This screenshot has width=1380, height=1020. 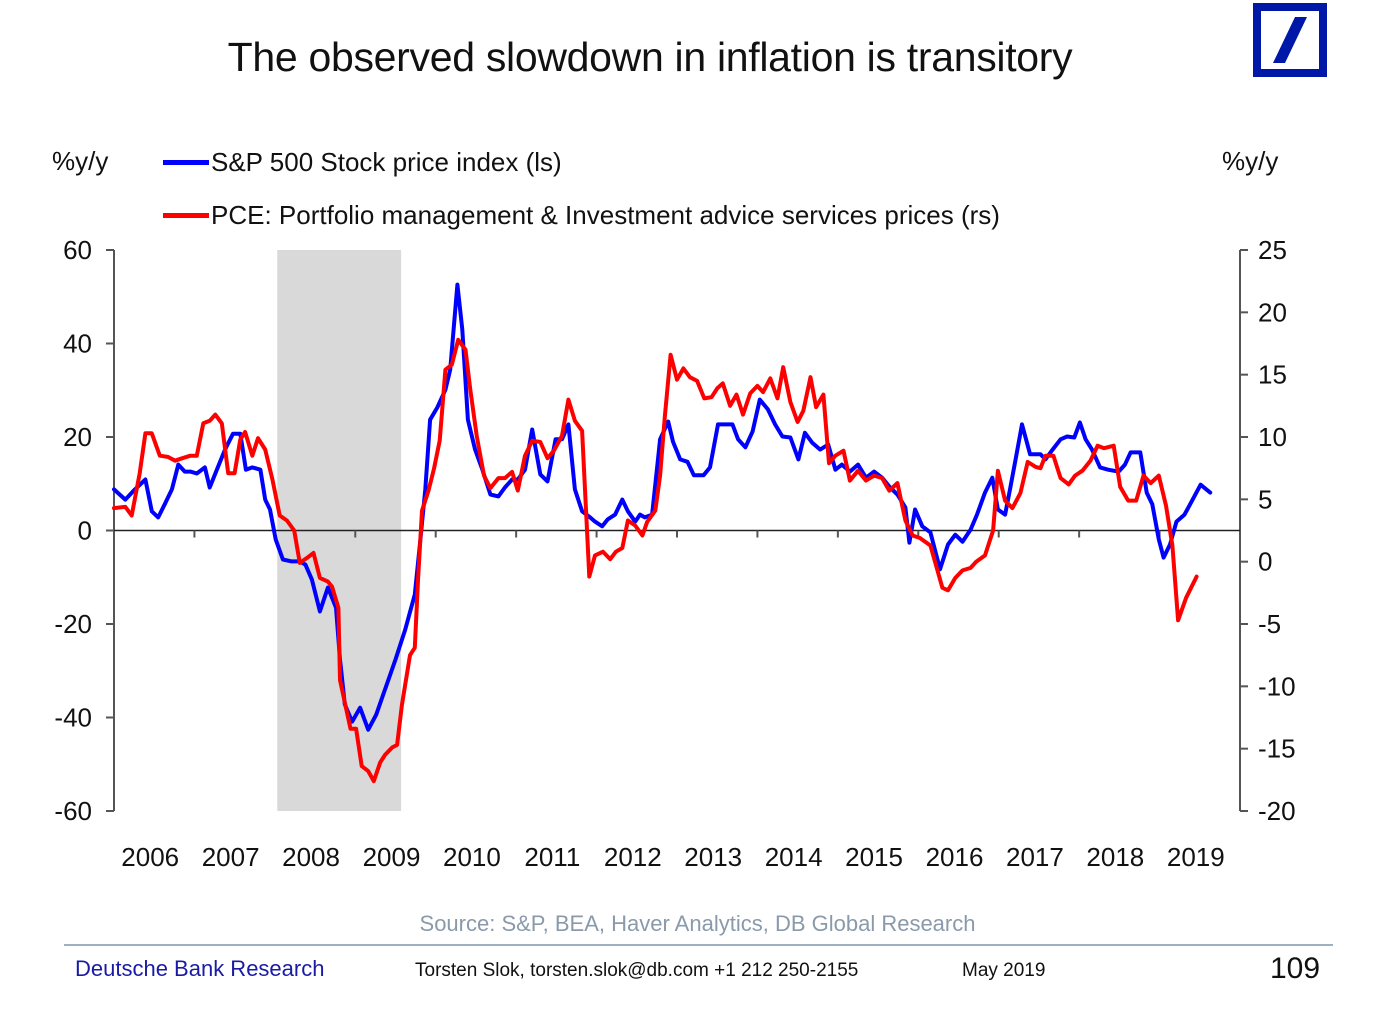 I want to click on right-axis-tick-label: 15, so click(x=1272, y=375).